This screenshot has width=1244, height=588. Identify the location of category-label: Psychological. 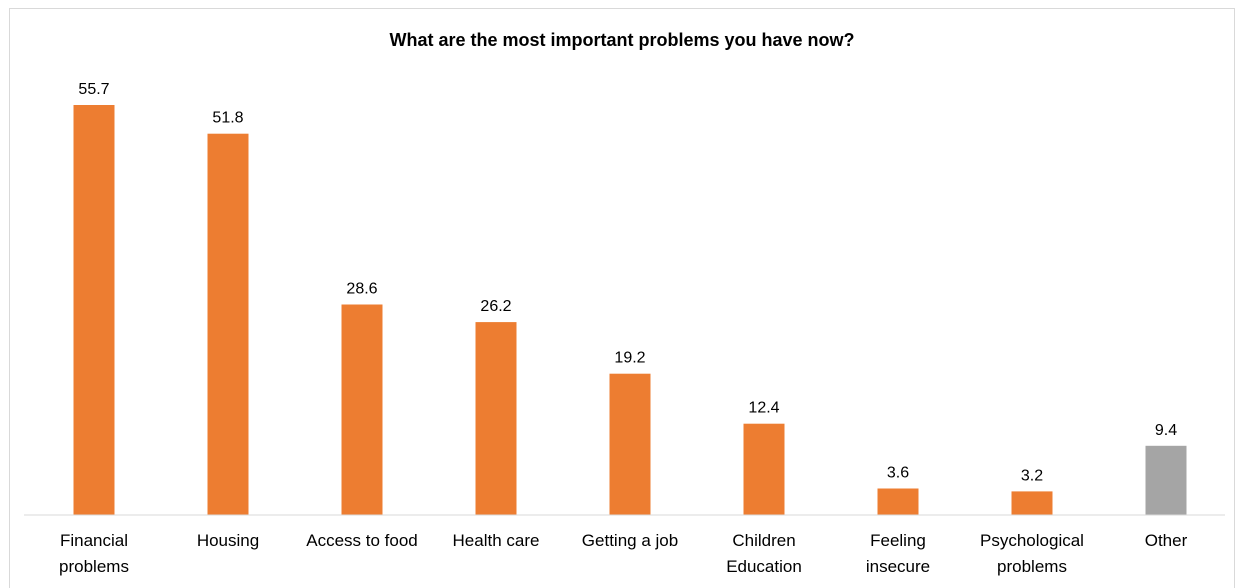
(1032, 540).